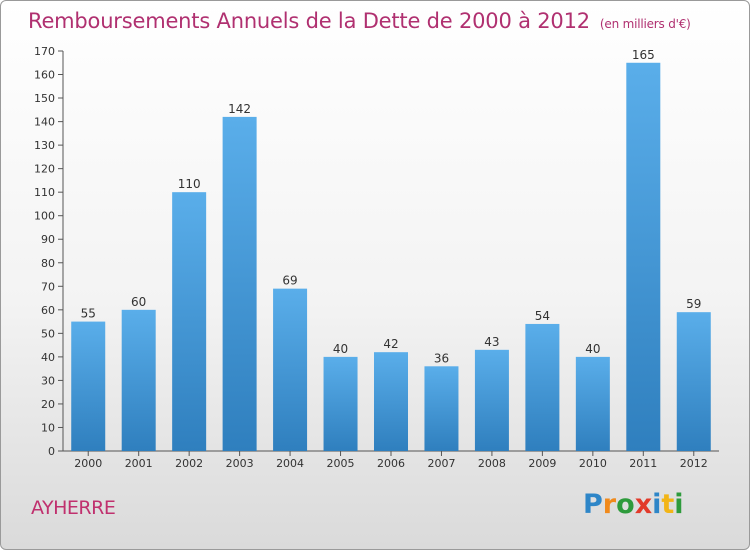  I want to click on brand-letter: t, so click(668, 504).